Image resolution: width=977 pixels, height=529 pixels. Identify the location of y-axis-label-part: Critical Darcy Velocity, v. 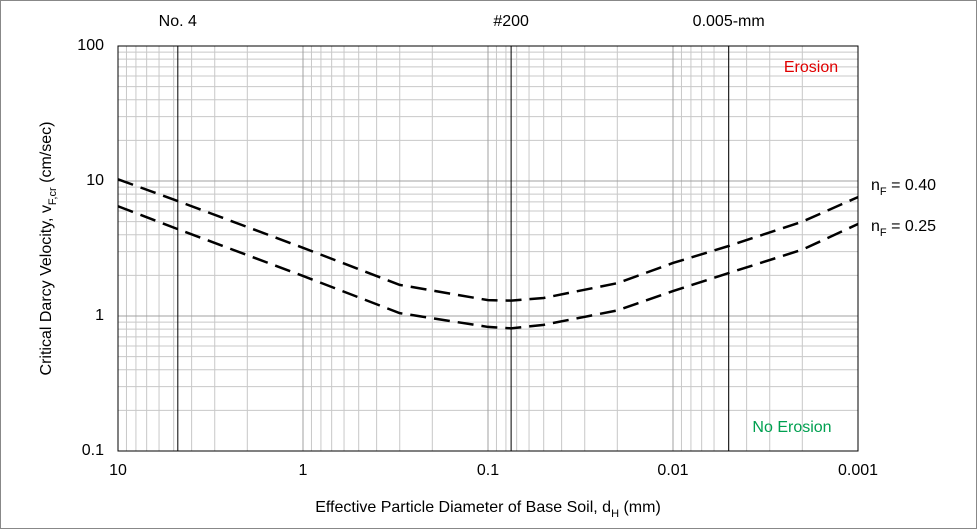
(46, 290).